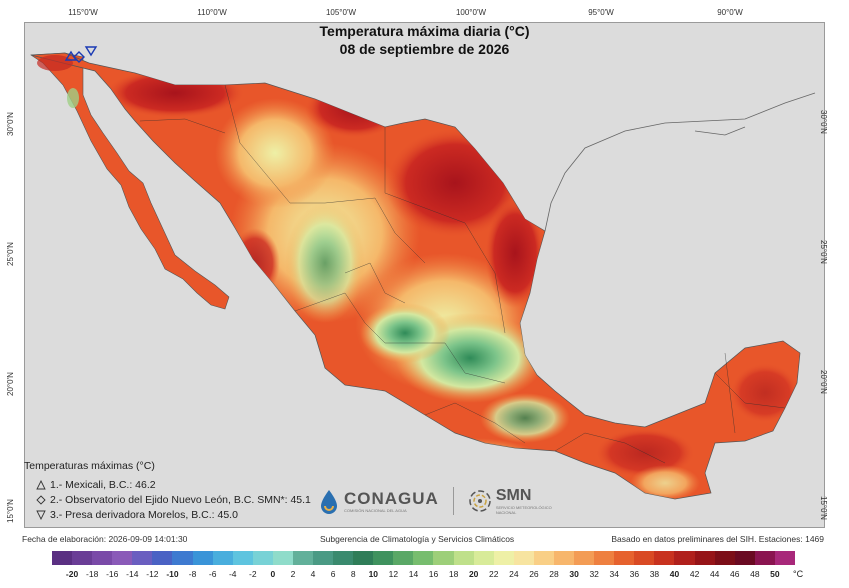 The width and height of the screenshot is (849, 588). What do you see at coordinates (480, 501) in the screenshot?
I see `spiral-icon` at bounding box center [480, 501].